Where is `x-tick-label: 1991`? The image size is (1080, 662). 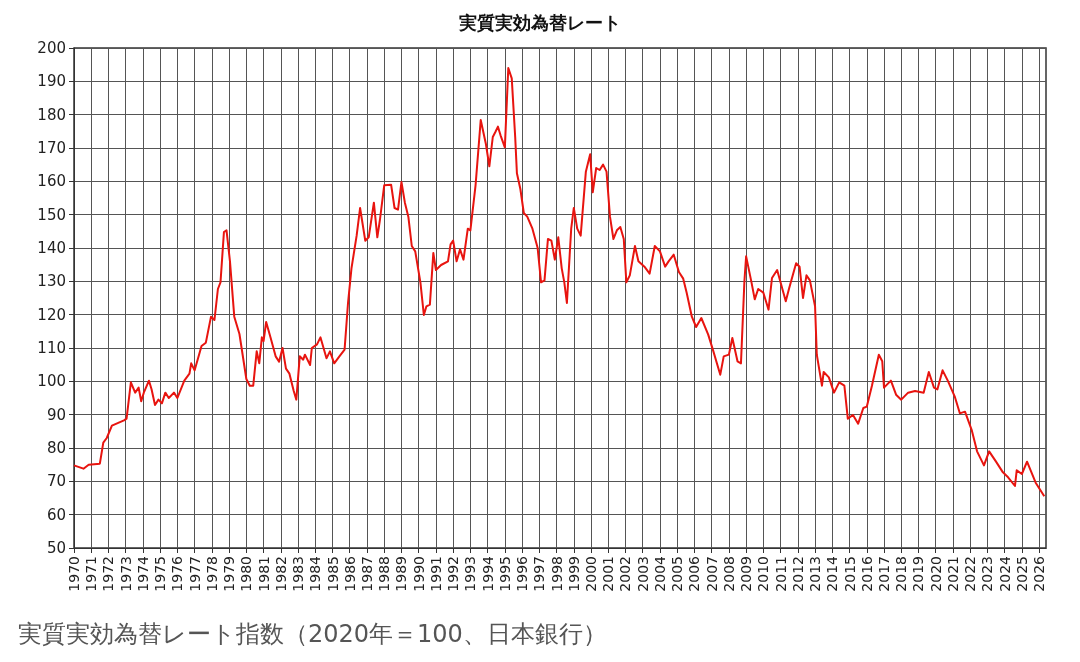
x-tick-label: 1991 is located at coordinates (435, 574).